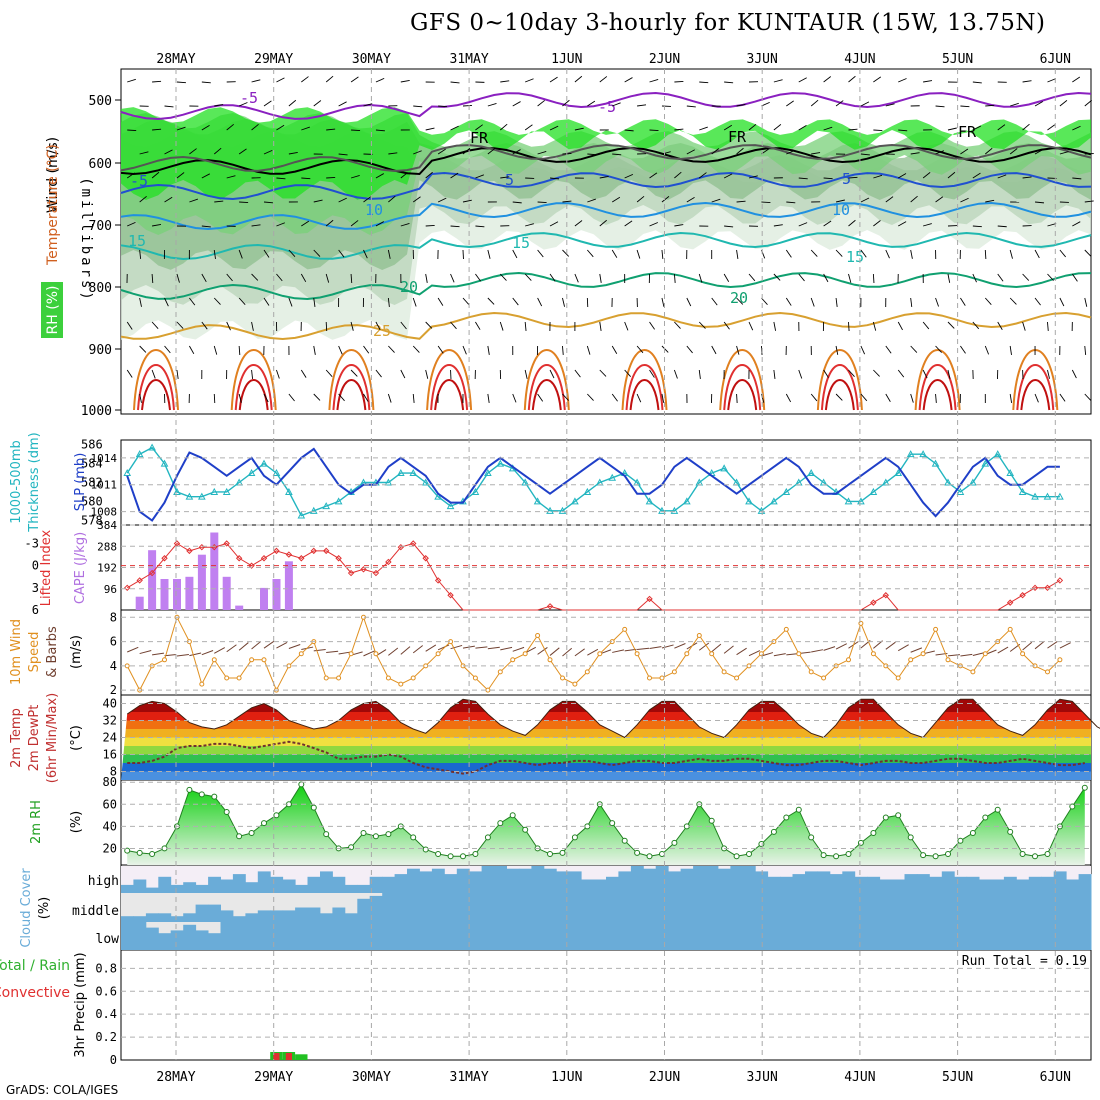  I want to click on wind-title: 10m Wind, so click(16, 652).